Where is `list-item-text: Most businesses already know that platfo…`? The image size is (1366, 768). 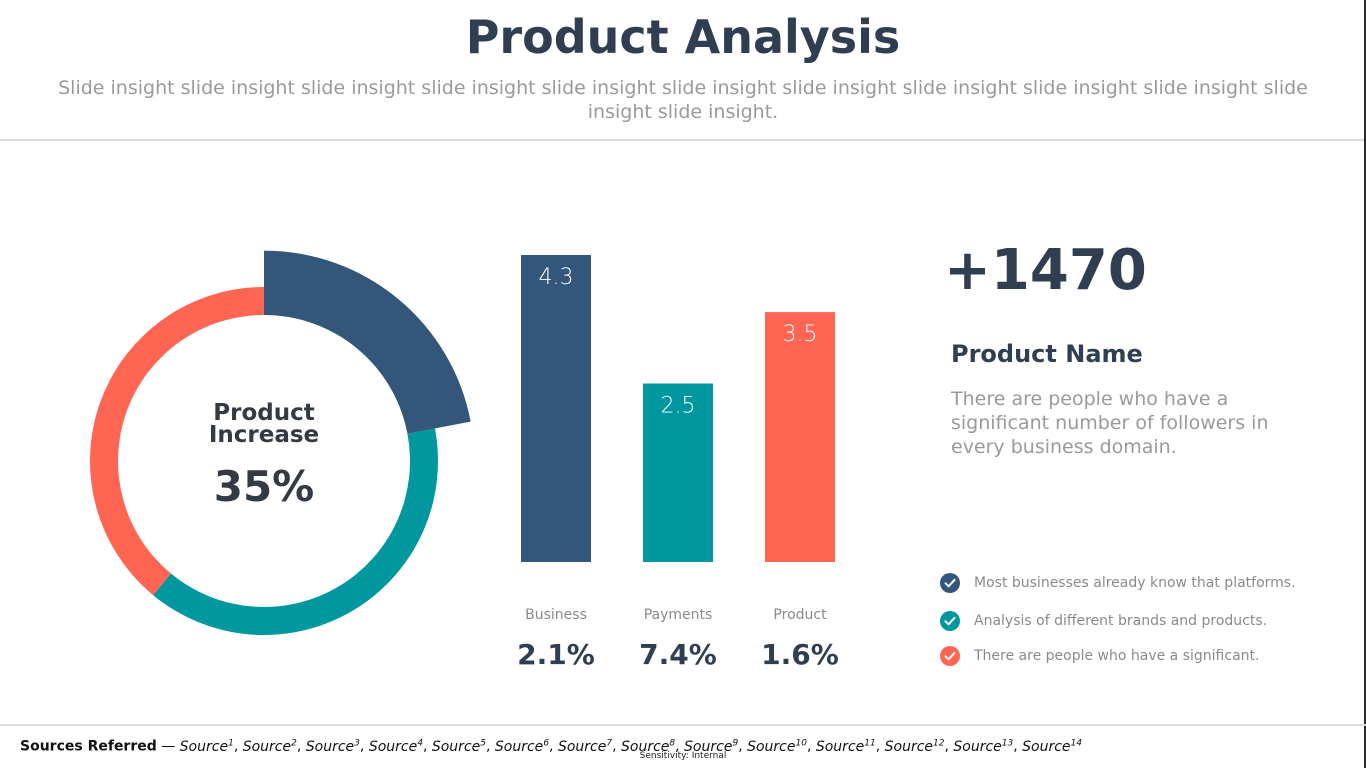
list-item-text: Most businesses already know that platfo… is located at coordinates (1135, 583).